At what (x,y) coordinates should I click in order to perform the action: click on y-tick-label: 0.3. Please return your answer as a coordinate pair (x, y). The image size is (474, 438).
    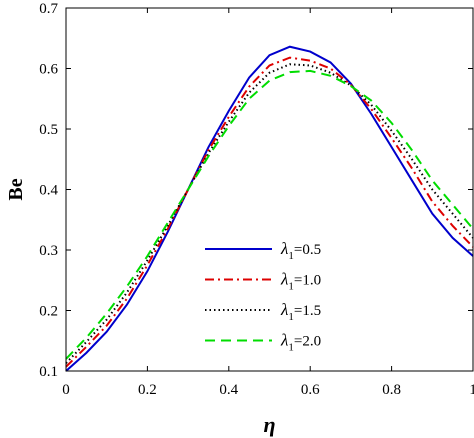
    Looking at the image, I should click on (48, 251).